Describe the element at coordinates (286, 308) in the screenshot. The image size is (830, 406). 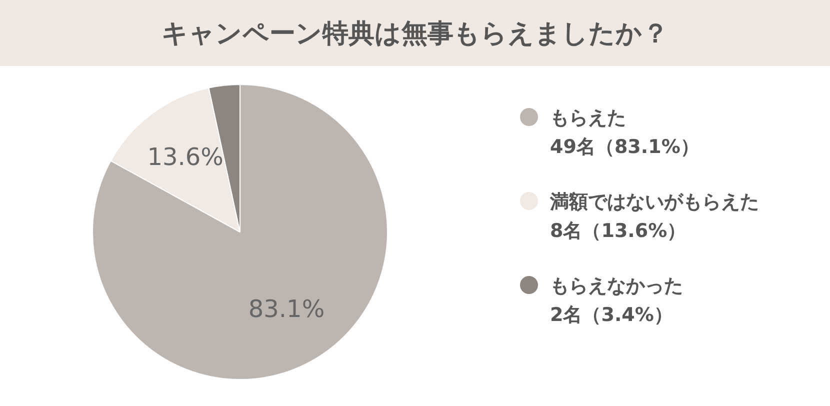
I see `data-label: 83.1%` at that location.